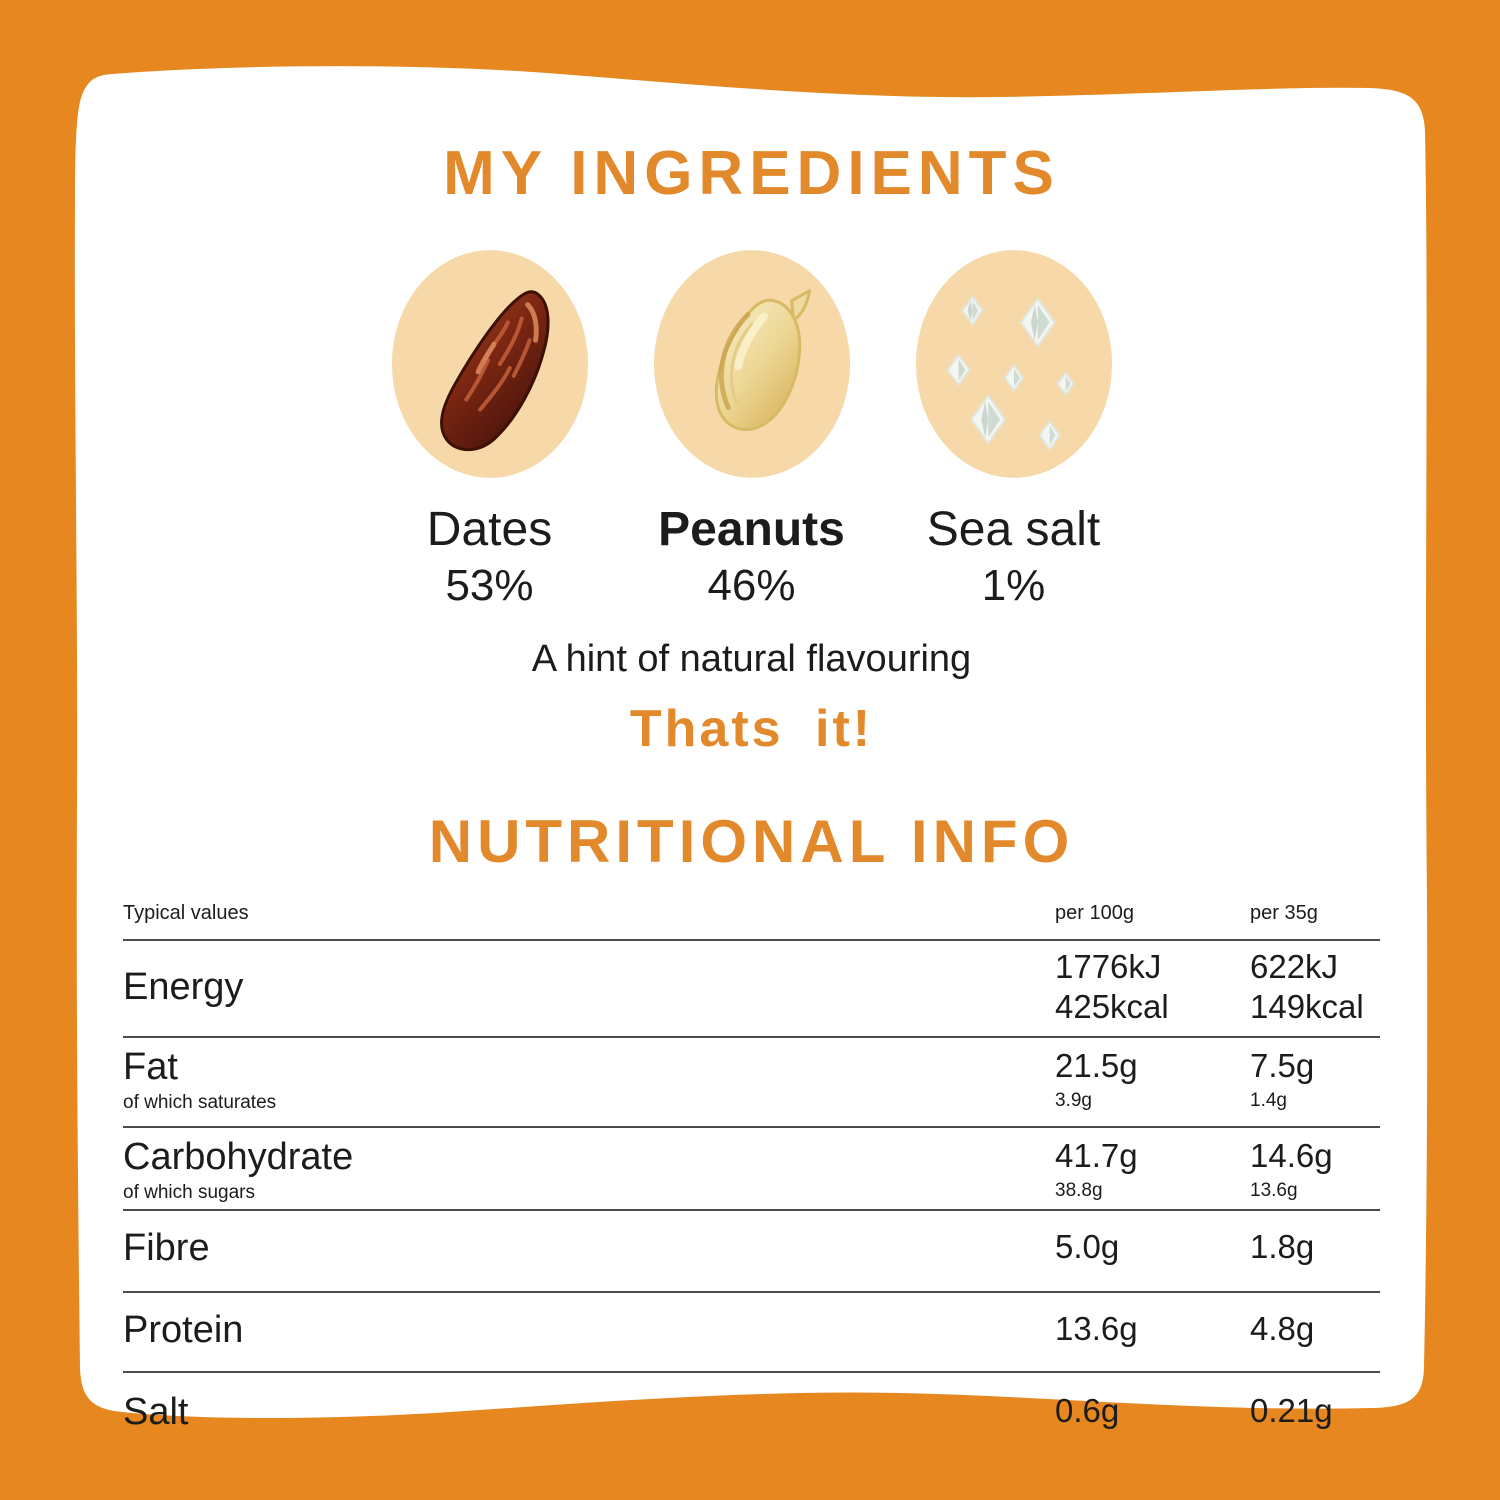  Describe the element at coordinates (751, 987) in the screenshot. I see `table-row-energy: Energy 1776kJ 425kcal 622kJ 149kcal` at that location.